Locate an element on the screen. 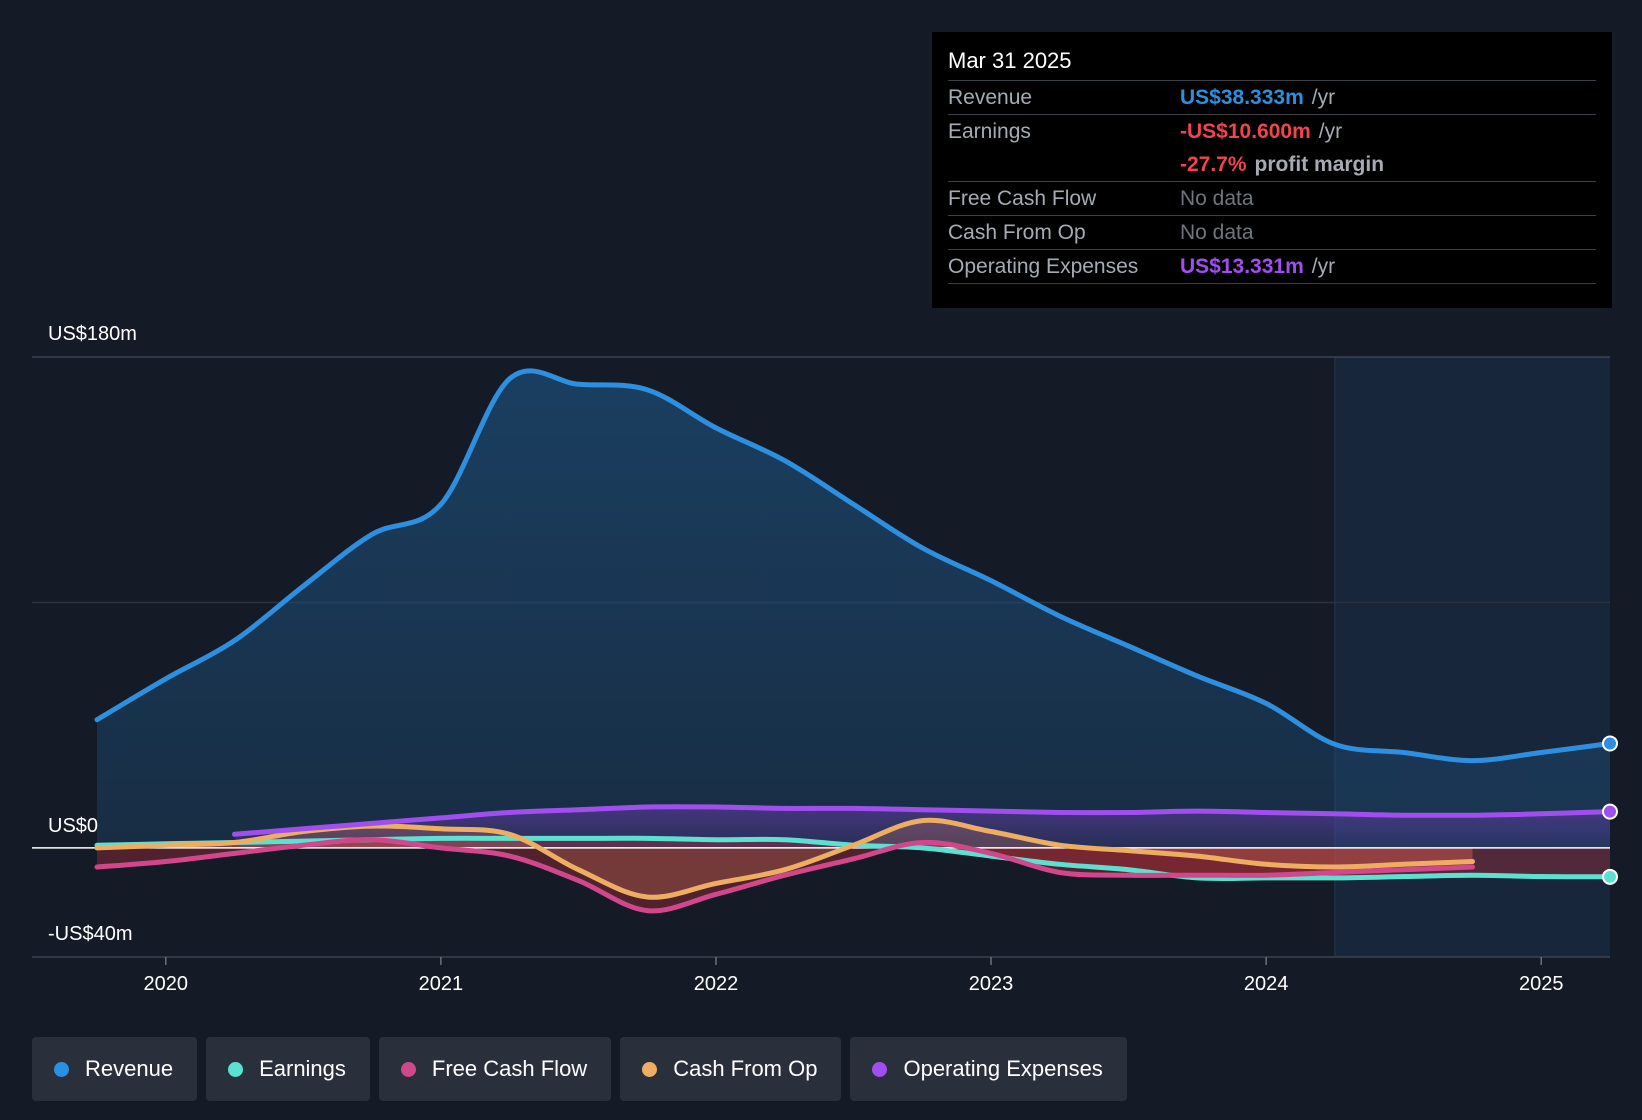  legend-item-earnings: Earnings is located at coordinates (288, 1069).